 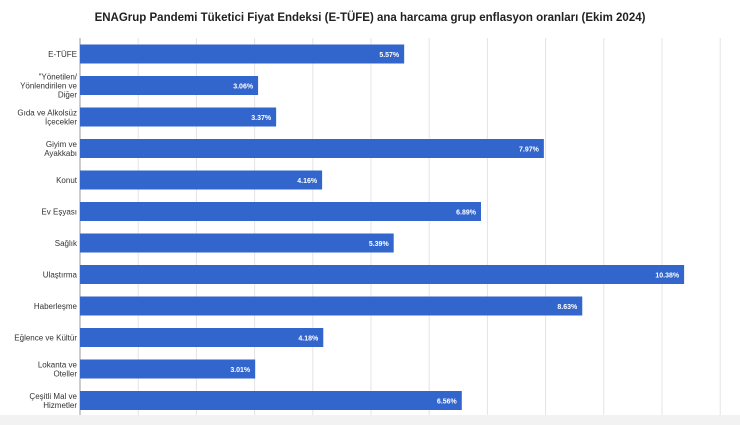 I want to click on chart-footer-strip, so click(x=370, y=420).